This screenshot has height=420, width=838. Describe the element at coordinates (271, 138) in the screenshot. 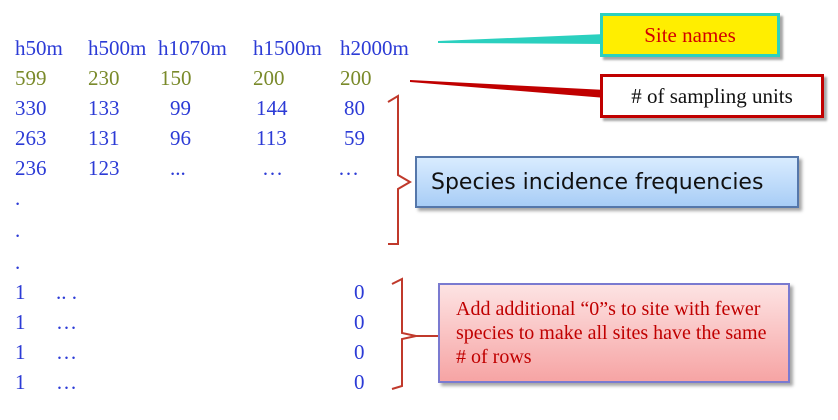

I see `freq-row2-col4: 113` at that location.